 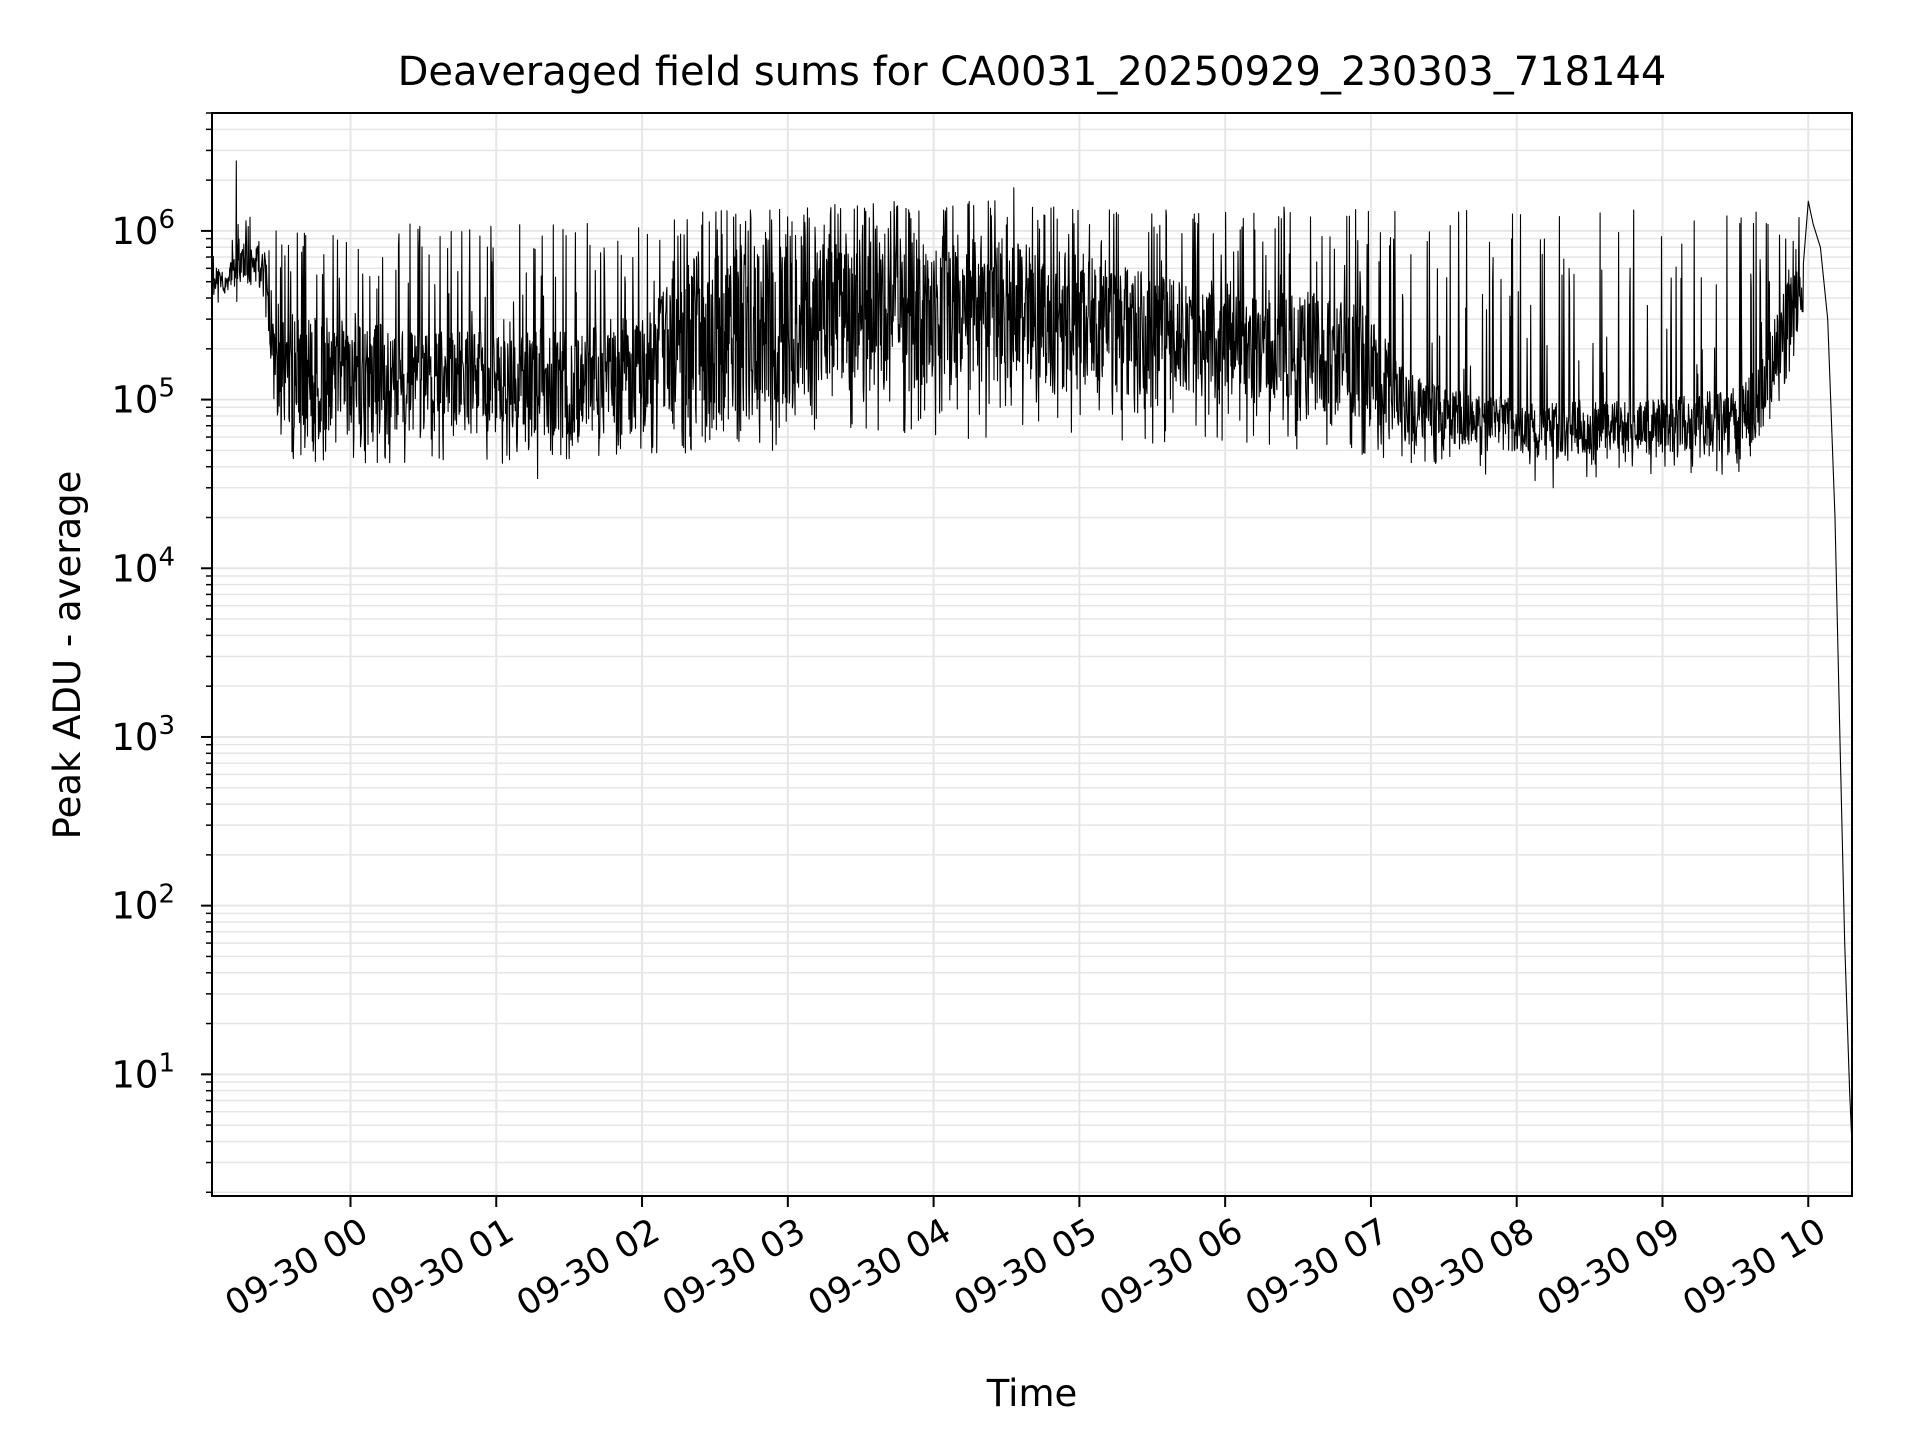 I want to click on y-tick-label: 106, so click(x=143, y=229).